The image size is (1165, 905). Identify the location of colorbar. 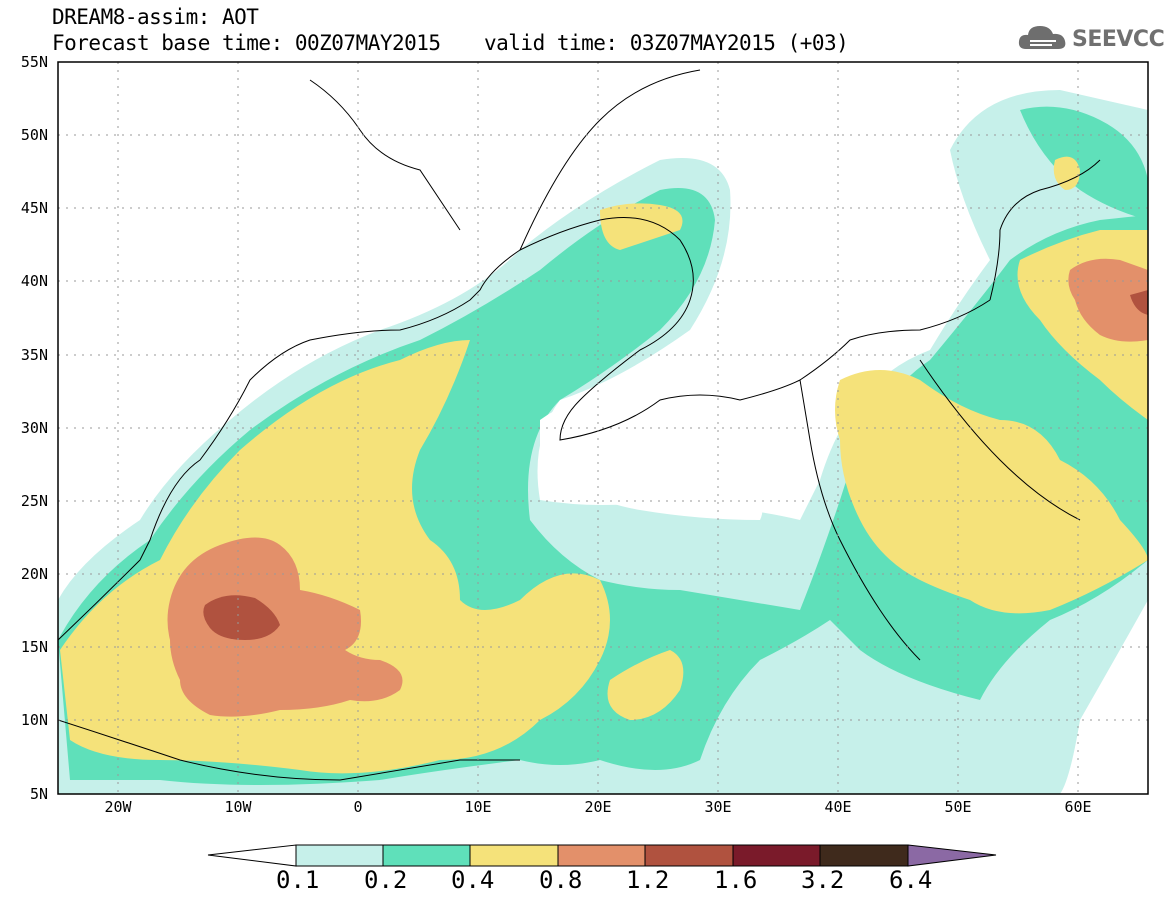
(602, 855).